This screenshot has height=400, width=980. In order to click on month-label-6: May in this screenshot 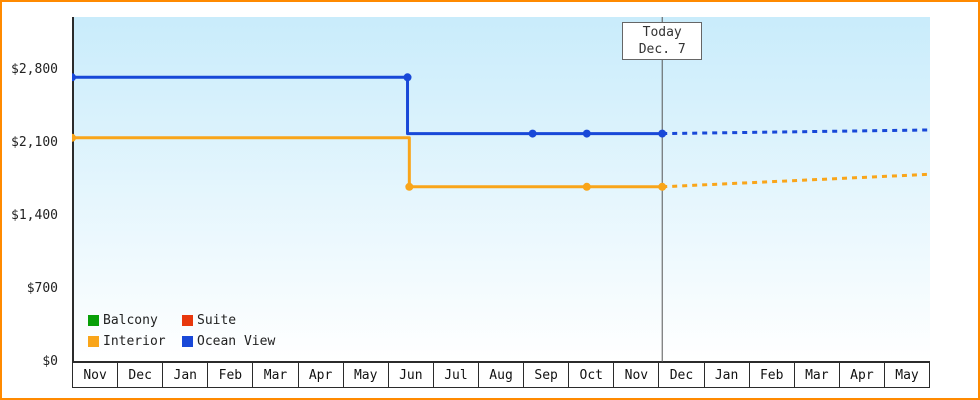, I will do `click(365, 375)`.